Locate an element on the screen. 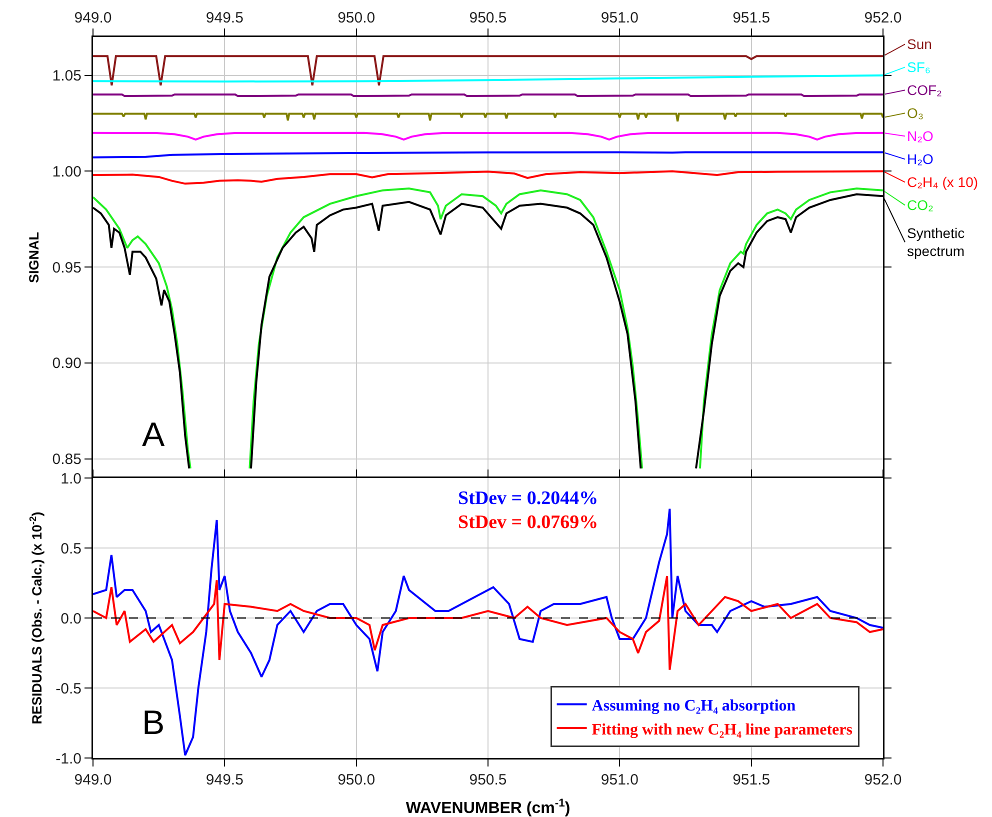 The width and height of the screenshot is (992, 817). x2-tick-label: 951.0 is located at coordinates (619, 18).